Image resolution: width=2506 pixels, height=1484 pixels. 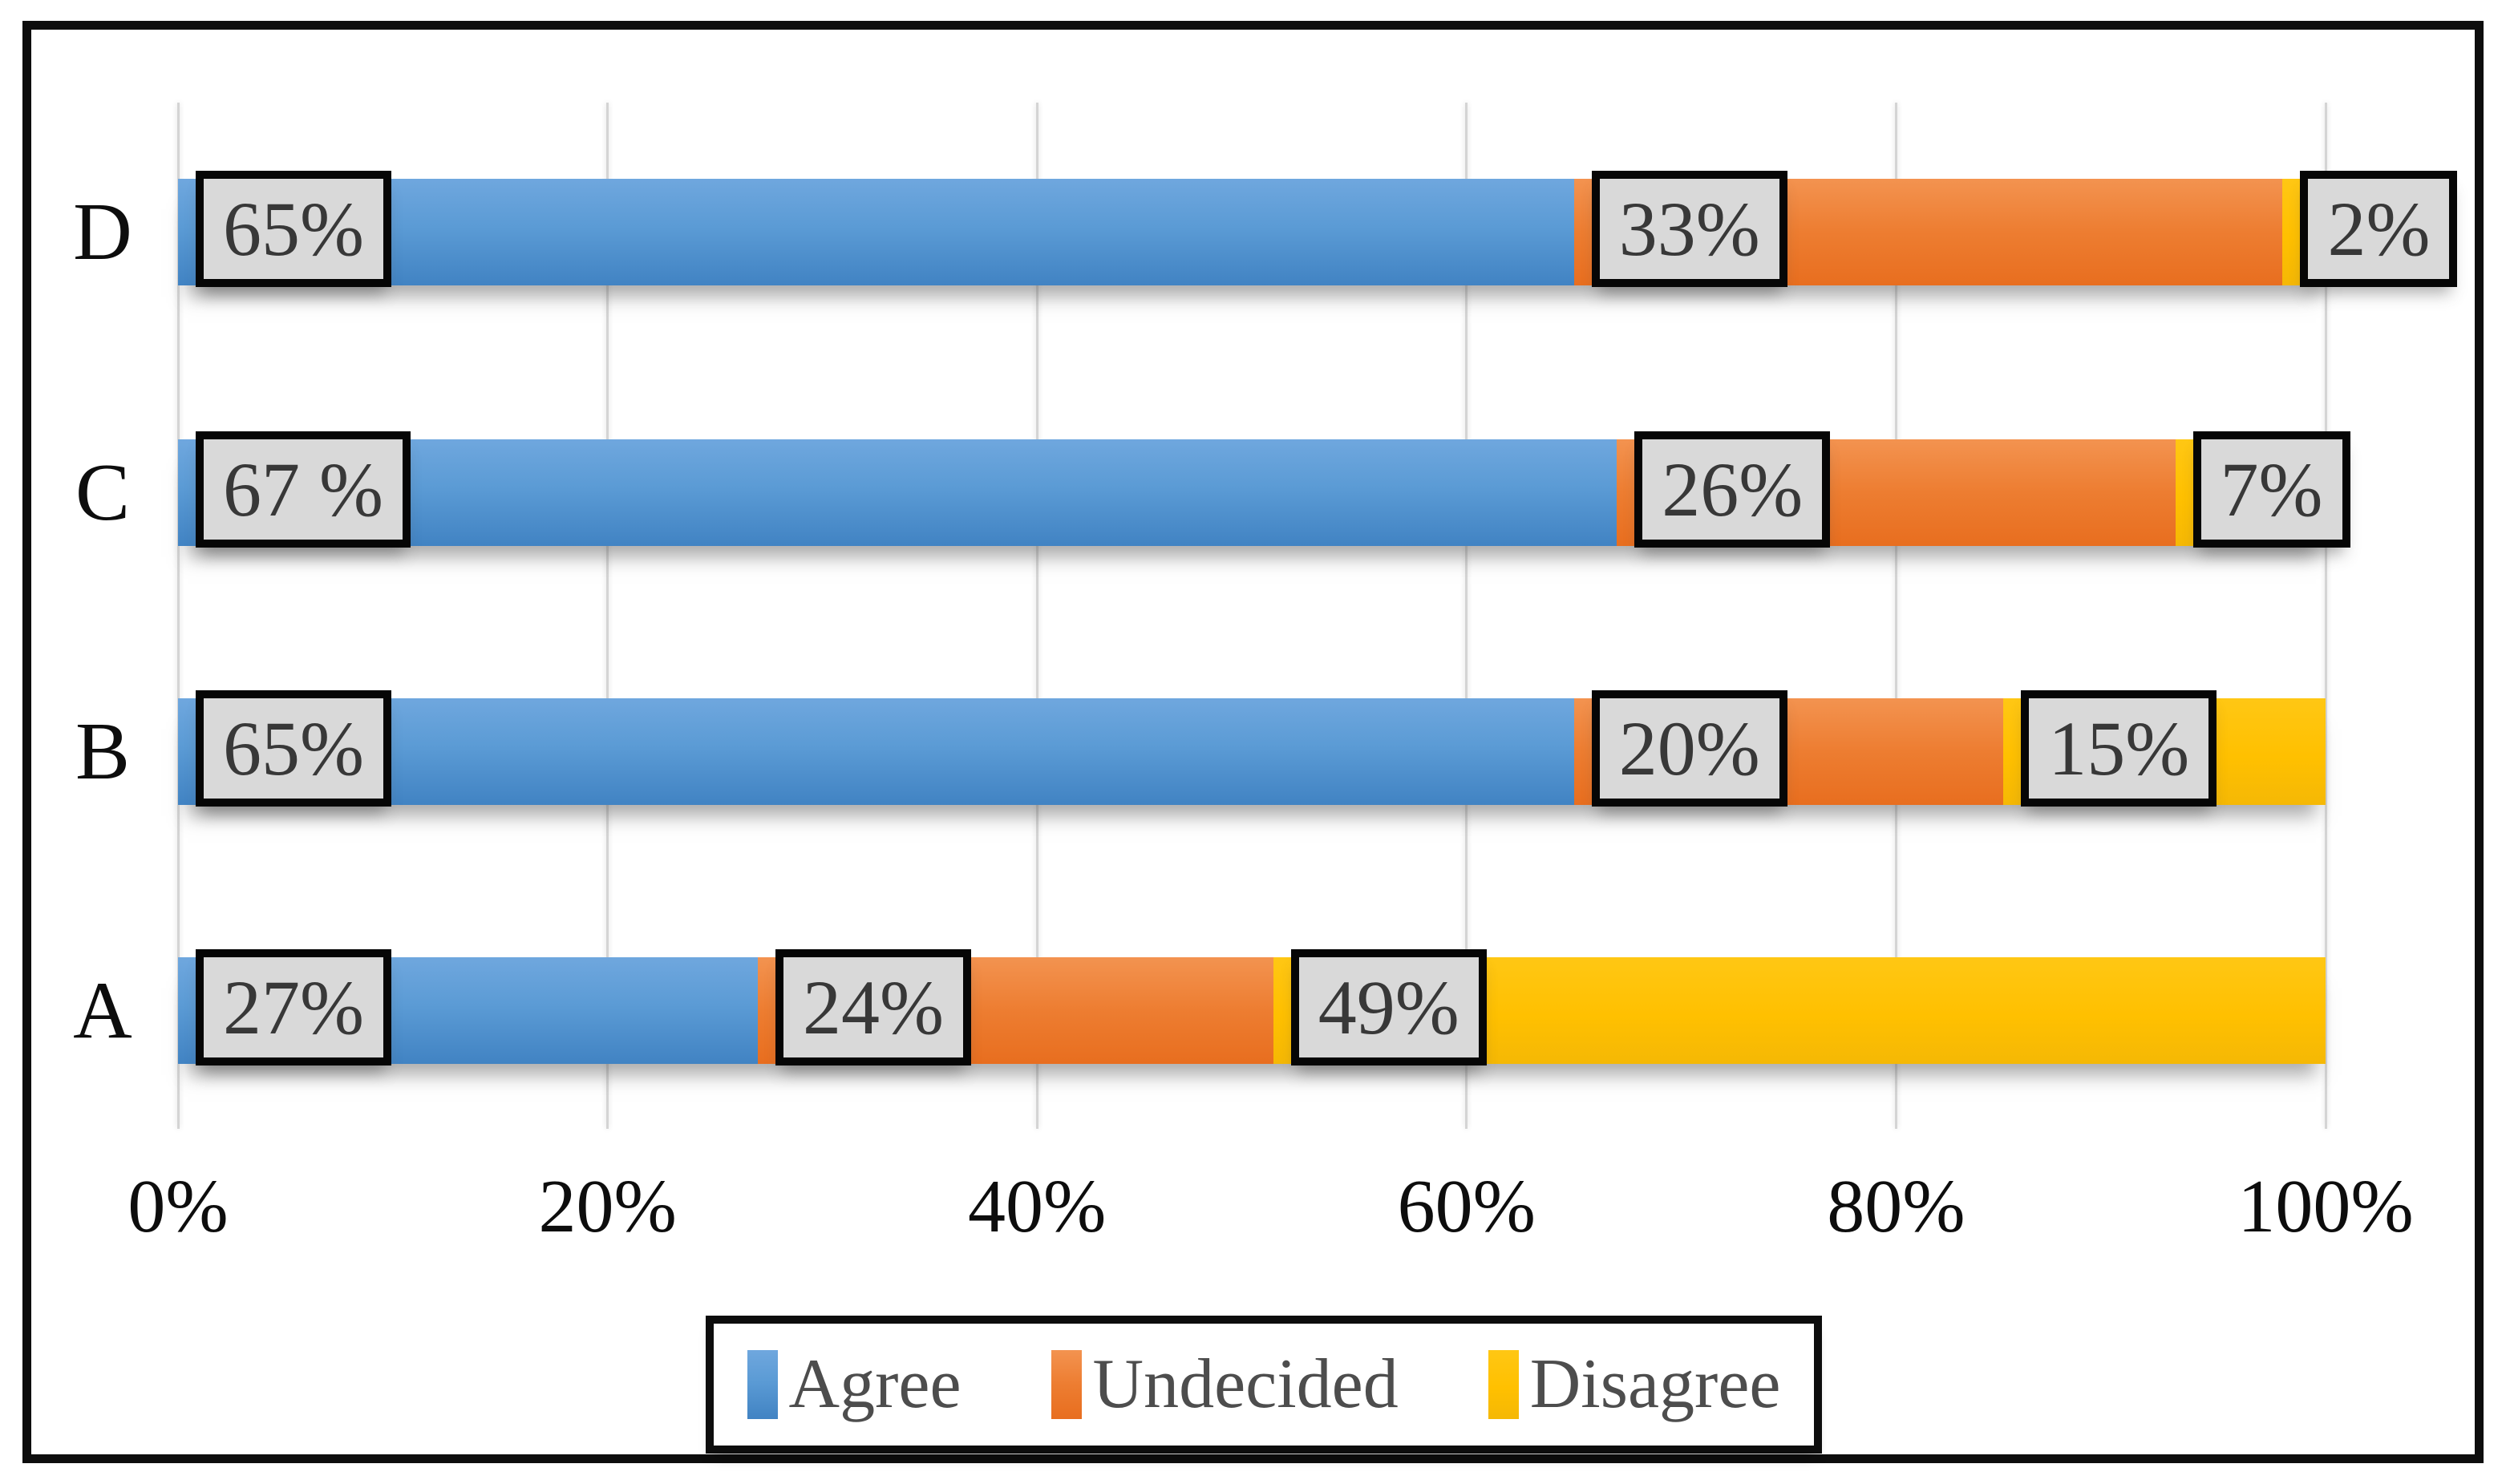 What do you see at coordinates (873, 1007) in the screenshot?
I see `data-label-undecided-A: 24%` at bounding box center [873, 1007].